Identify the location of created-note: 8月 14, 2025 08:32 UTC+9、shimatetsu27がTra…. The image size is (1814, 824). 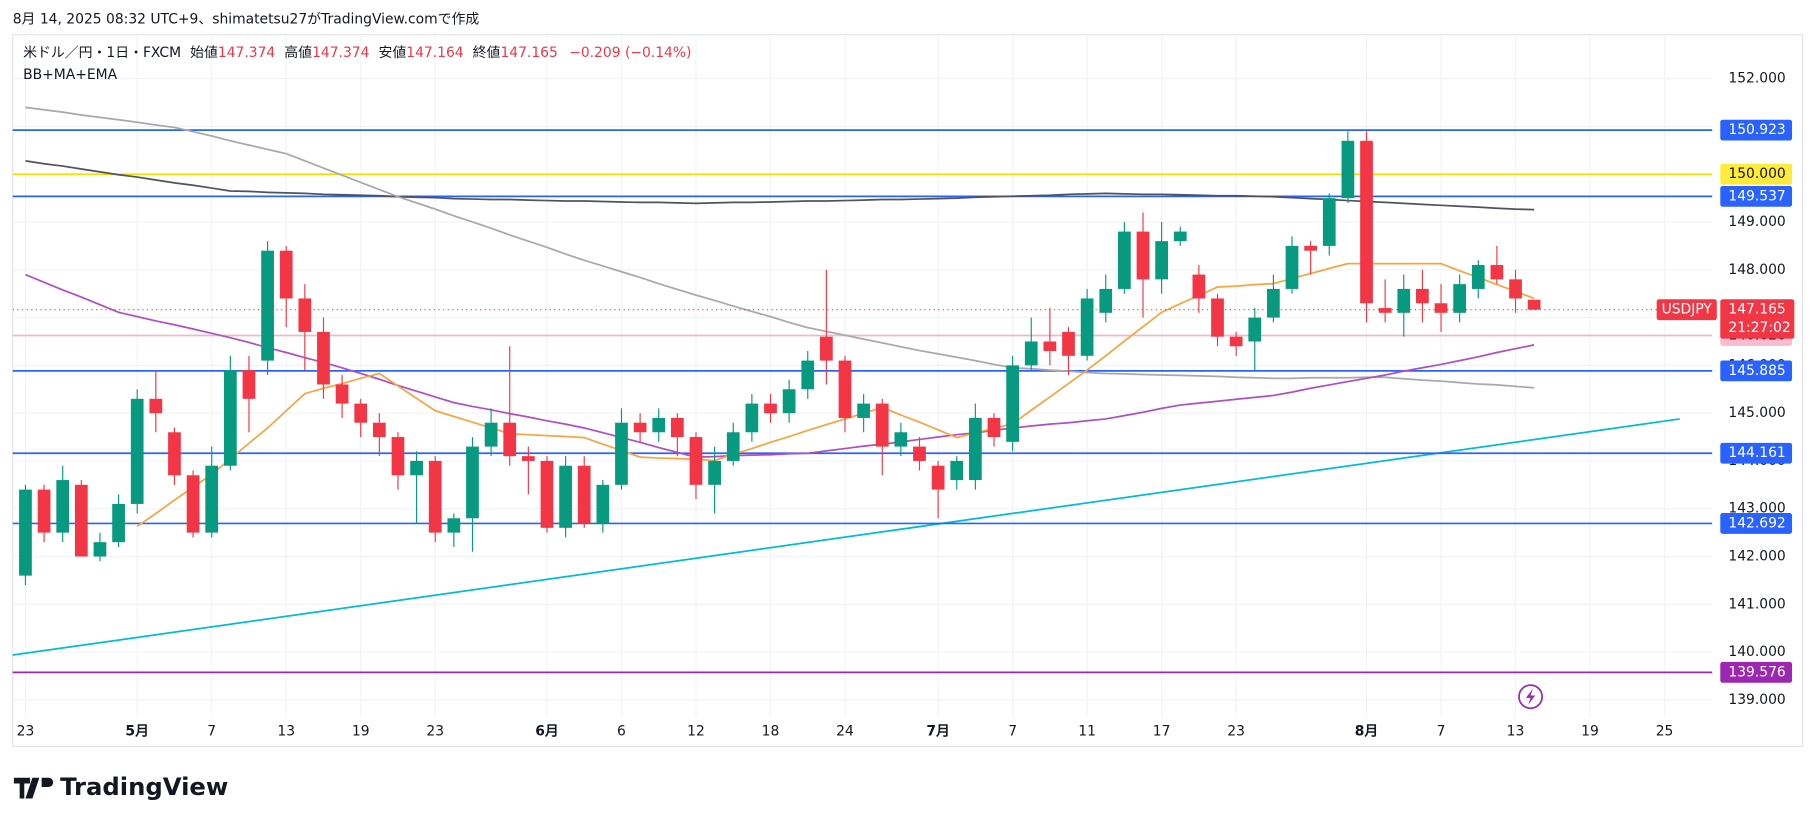
(246, 20).